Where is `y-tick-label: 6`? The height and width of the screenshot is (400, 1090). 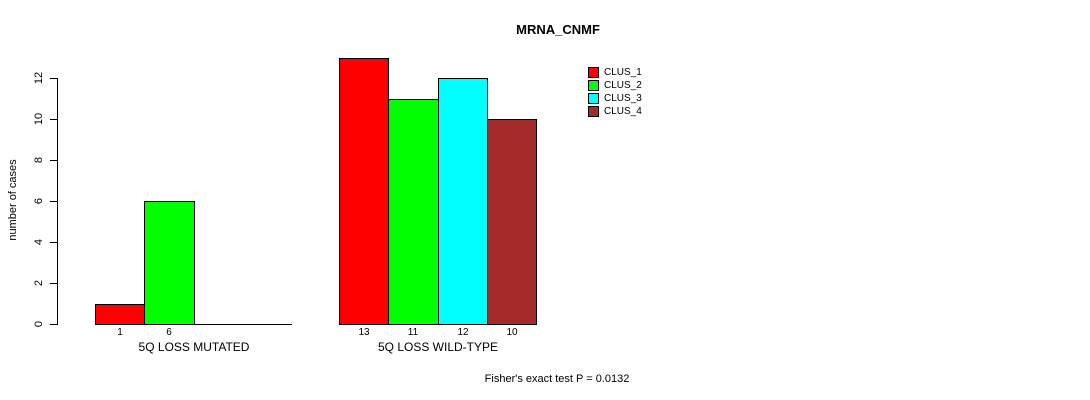
y-tick-label: 6 is located at coordinates (39, 201).